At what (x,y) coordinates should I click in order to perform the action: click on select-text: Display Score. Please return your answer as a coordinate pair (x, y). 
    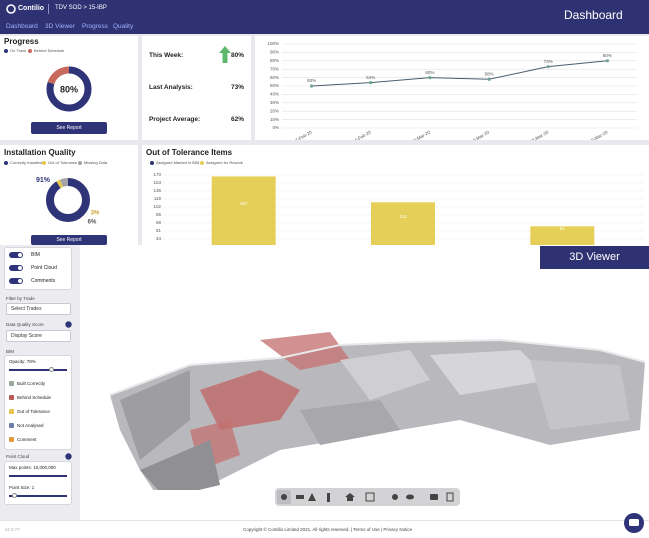
    Looking at the image, I should click on (26, 336).